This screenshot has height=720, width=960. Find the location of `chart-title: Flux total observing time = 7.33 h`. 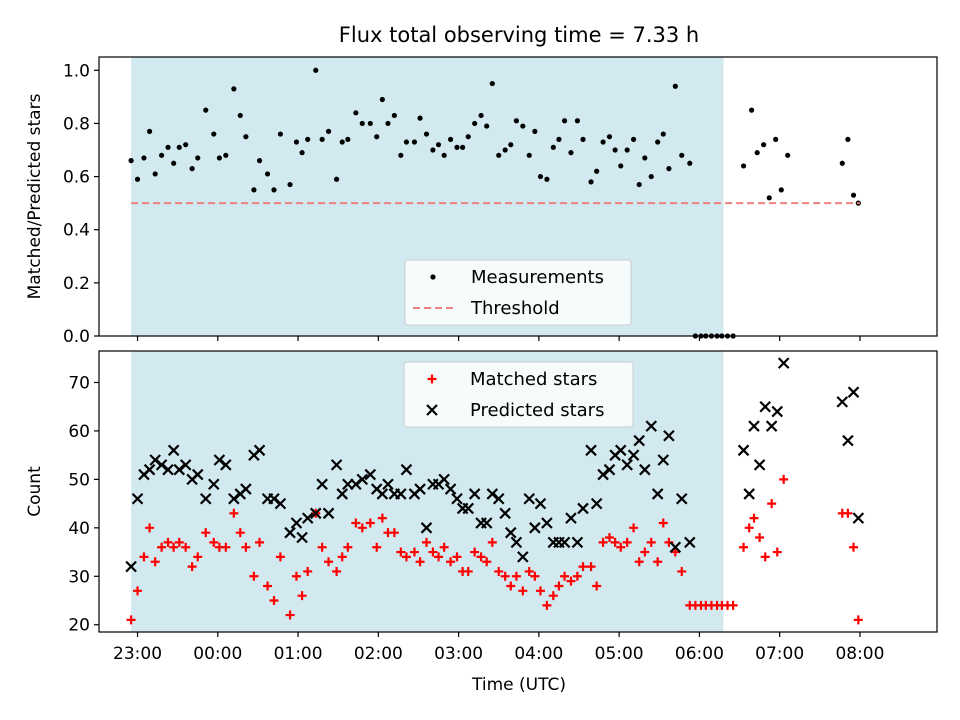

chart-title: Flux total observing time = 7.33 h is located at coordinates (519, 35).